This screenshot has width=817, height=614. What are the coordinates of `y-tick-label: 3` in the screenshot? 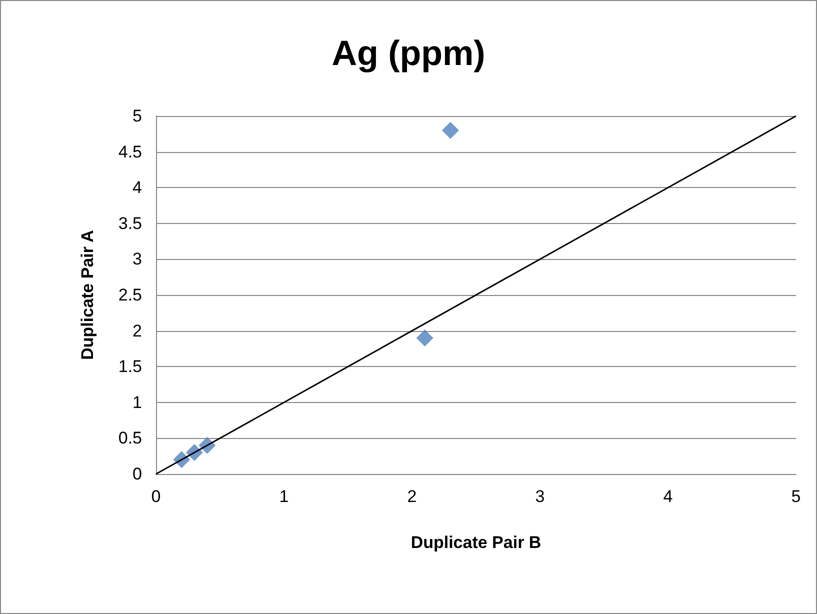 It's located at (137, 259).